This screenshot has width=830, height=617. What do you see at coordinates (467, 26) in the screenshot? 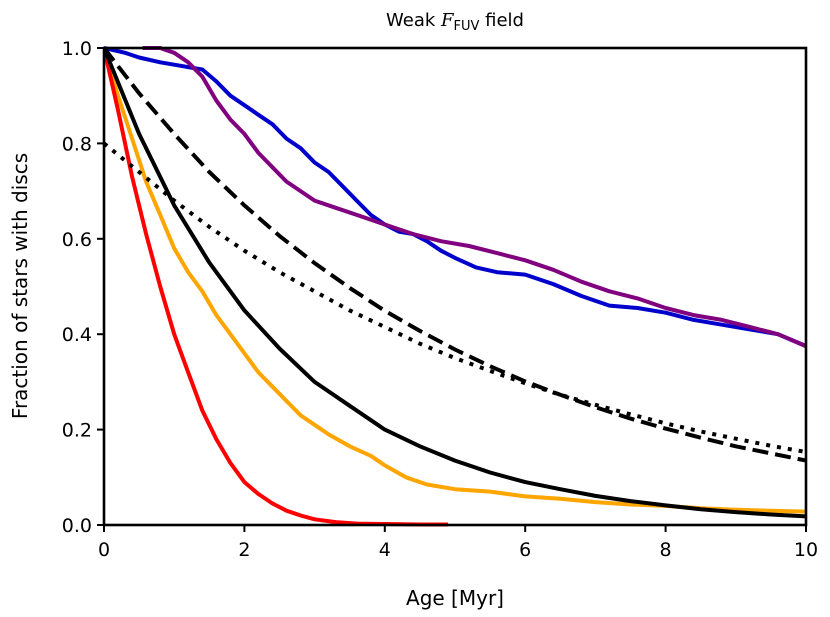
I see `chart-title-subscript: FUV` at bounding box center [467, 26].